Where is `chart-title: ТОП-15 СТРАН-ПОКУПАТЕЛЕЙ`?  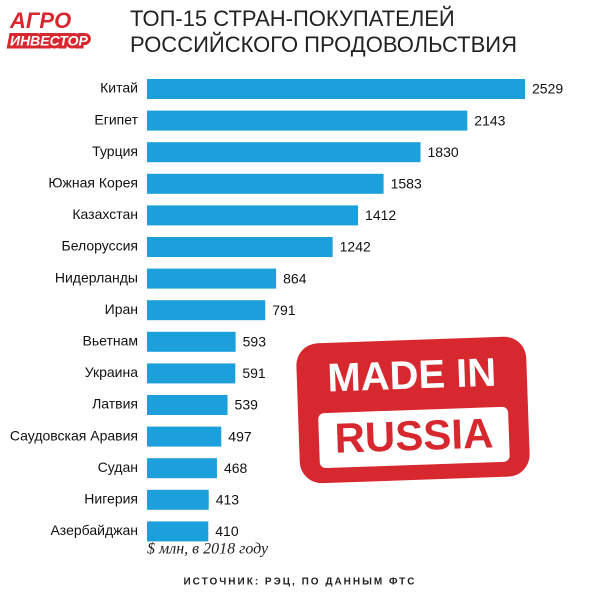
chart-title: ТОП-15 СТРАН-ПОКУПАТЕЛЕЙ is located at coordinates (292, 18).